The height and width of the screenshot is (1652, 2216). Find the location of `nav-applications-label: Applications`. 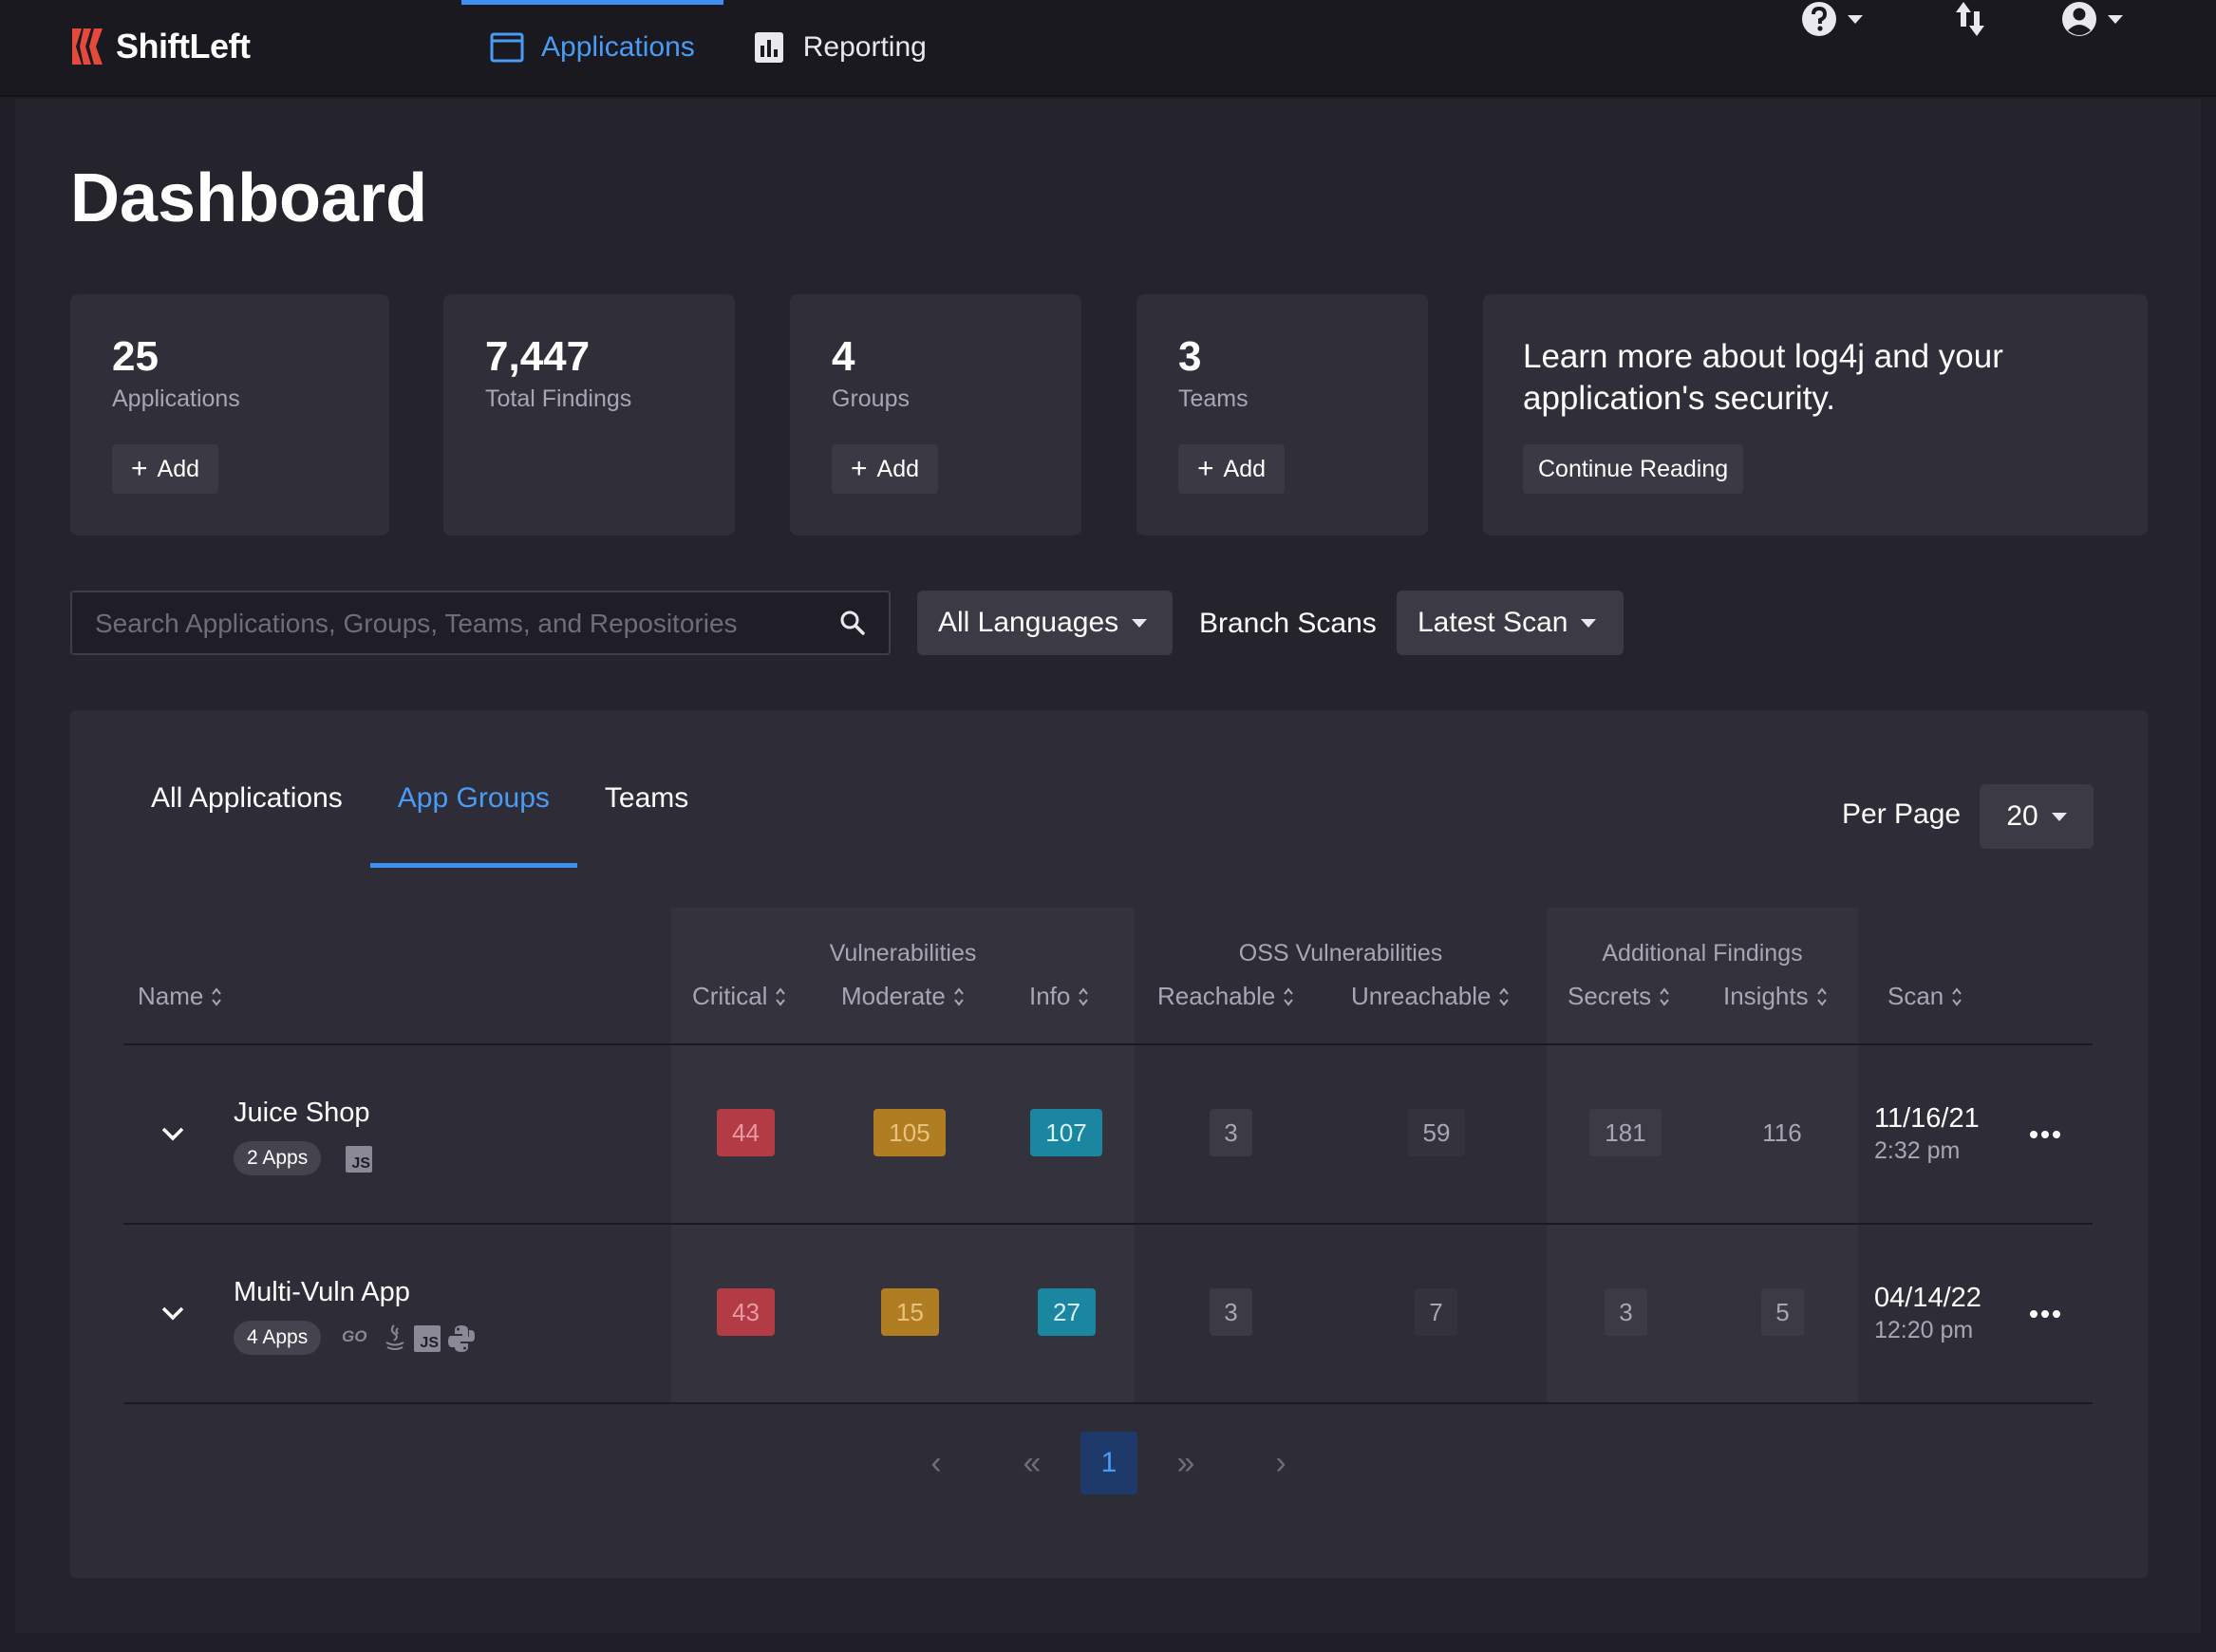

nav-applications-label: Applications is located at coordinates (618, 47).